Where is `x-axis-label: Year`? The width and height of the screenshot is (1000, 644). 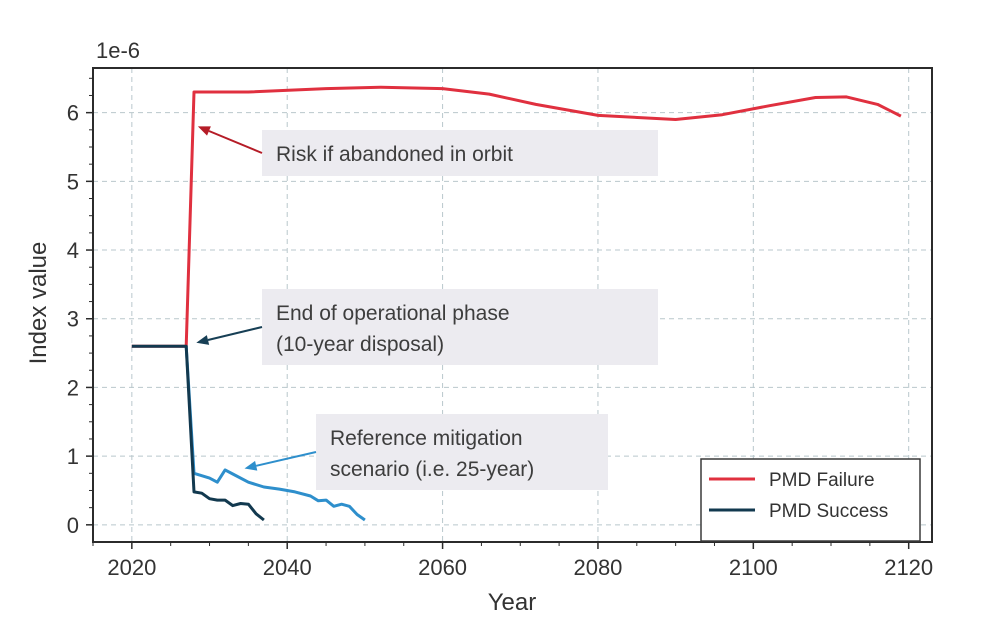 x-axis-label: Year is located at coordinates (512, 602).